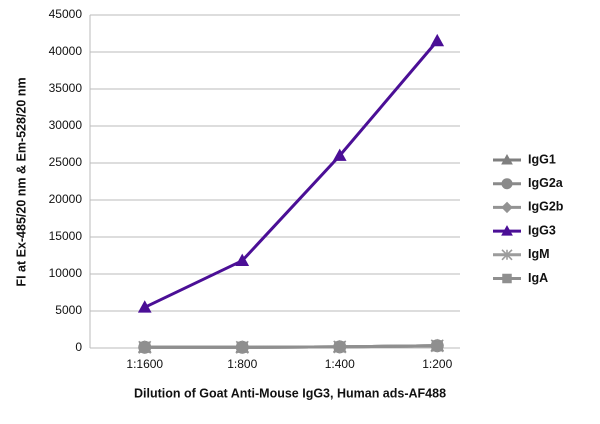 The image size is (600, 424). What do you see at coordinates (144, 364) in the screenshot?
I see `x-tick-label: 1:1600` at bounding box center [144, 364].